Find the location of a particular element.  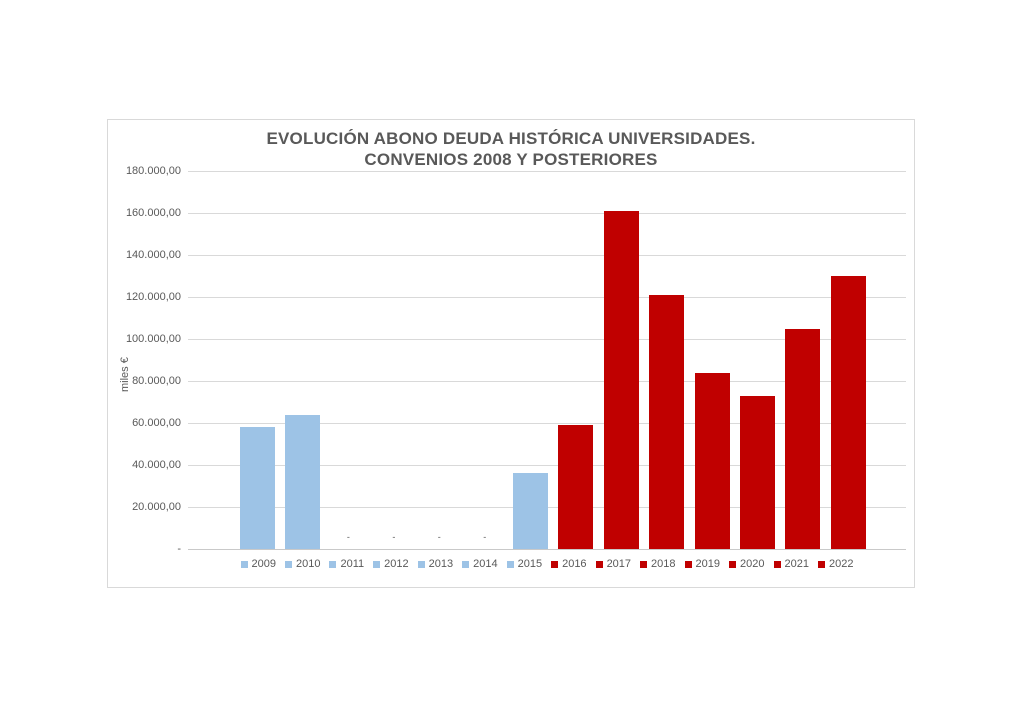

legend-item-2017: 2017 is located at coordinates (613, 564).